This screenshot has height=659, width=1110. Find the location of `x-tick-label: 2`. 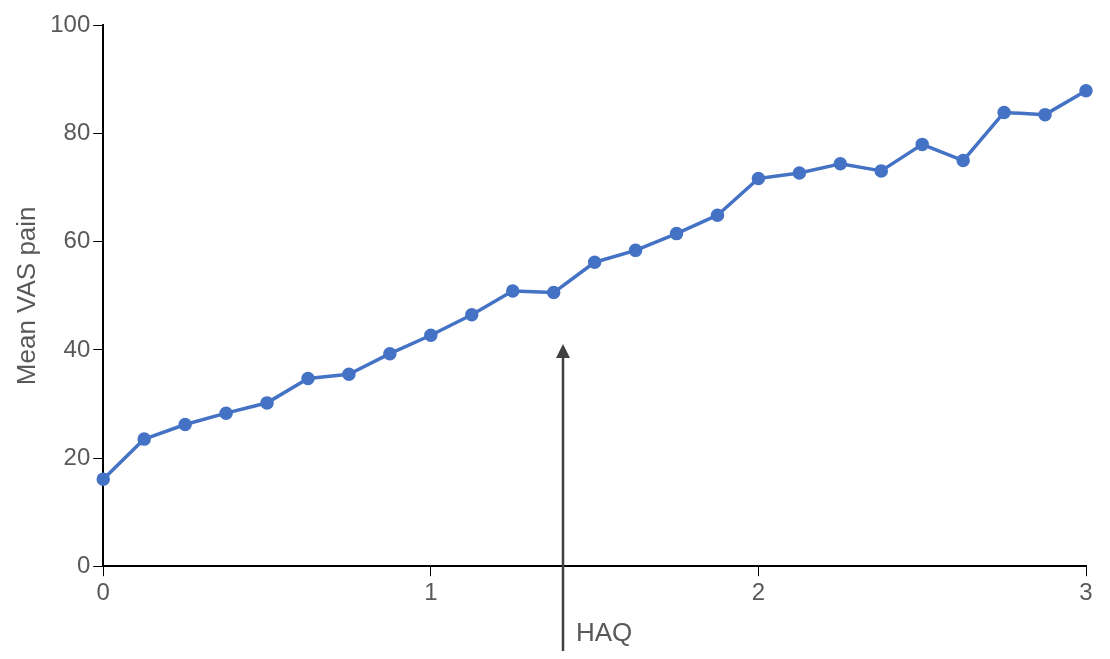

x-tick-label: 2 is located at coordinates (758, 592).